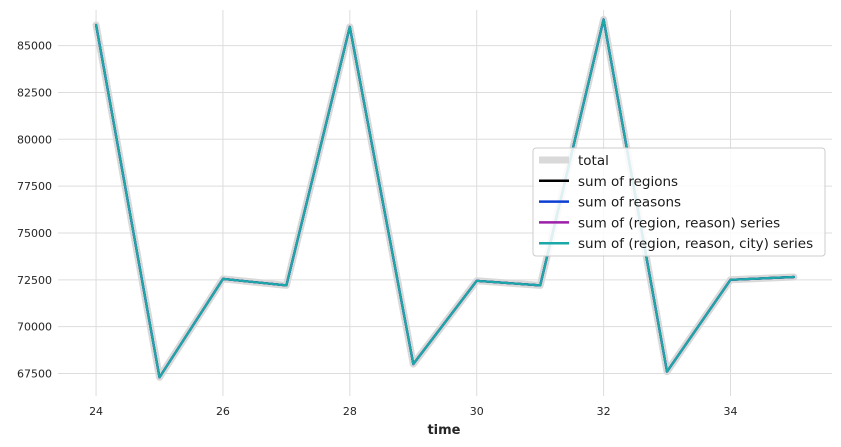 The image size is (841, 447). What do you see at coordinates (350, 411) in the screenshot?
I see `x-tick-label: 28` at bounding box center [350, 411].